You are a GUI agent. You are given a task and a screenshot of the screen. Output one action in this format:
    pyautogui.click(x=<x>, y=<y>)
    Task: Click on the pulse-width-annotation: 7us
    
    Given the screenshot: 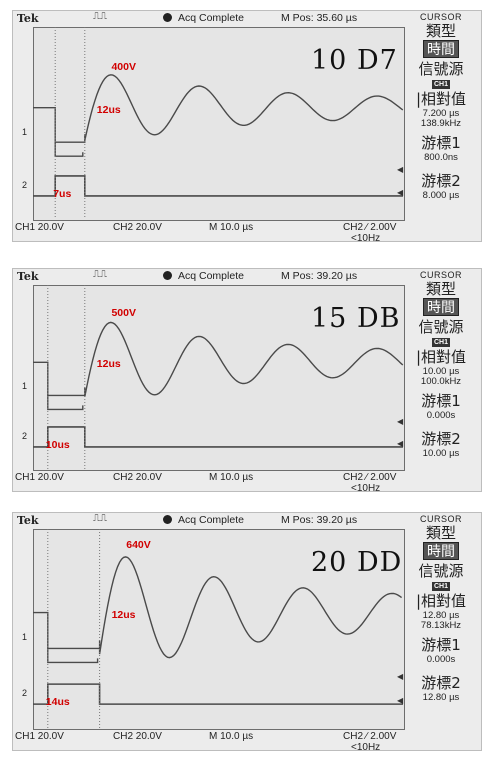 What is the action you would take?
    pyautogui.click(x=62, y=193)
    